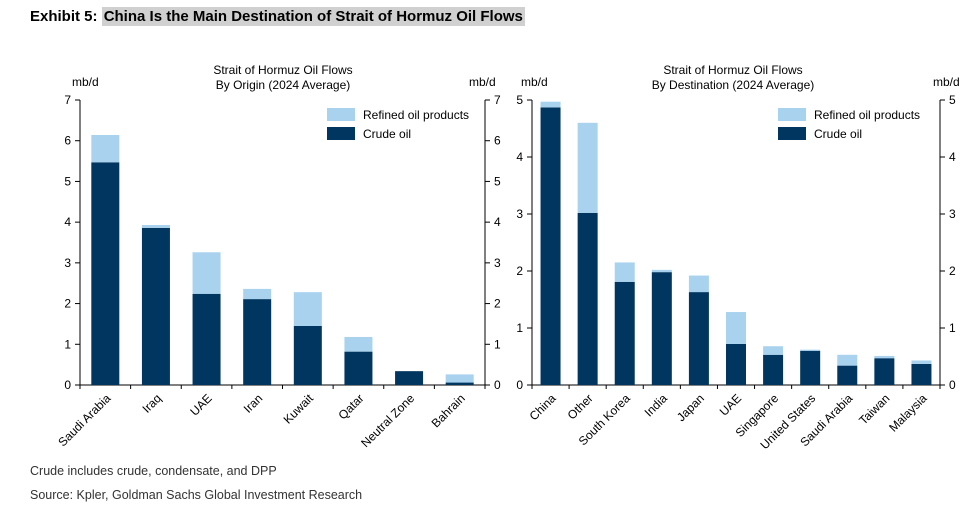  Describe the element at coordinates (497, 385) in the screenshot. I see `y-tick-label-right-origin: 0` at that location.